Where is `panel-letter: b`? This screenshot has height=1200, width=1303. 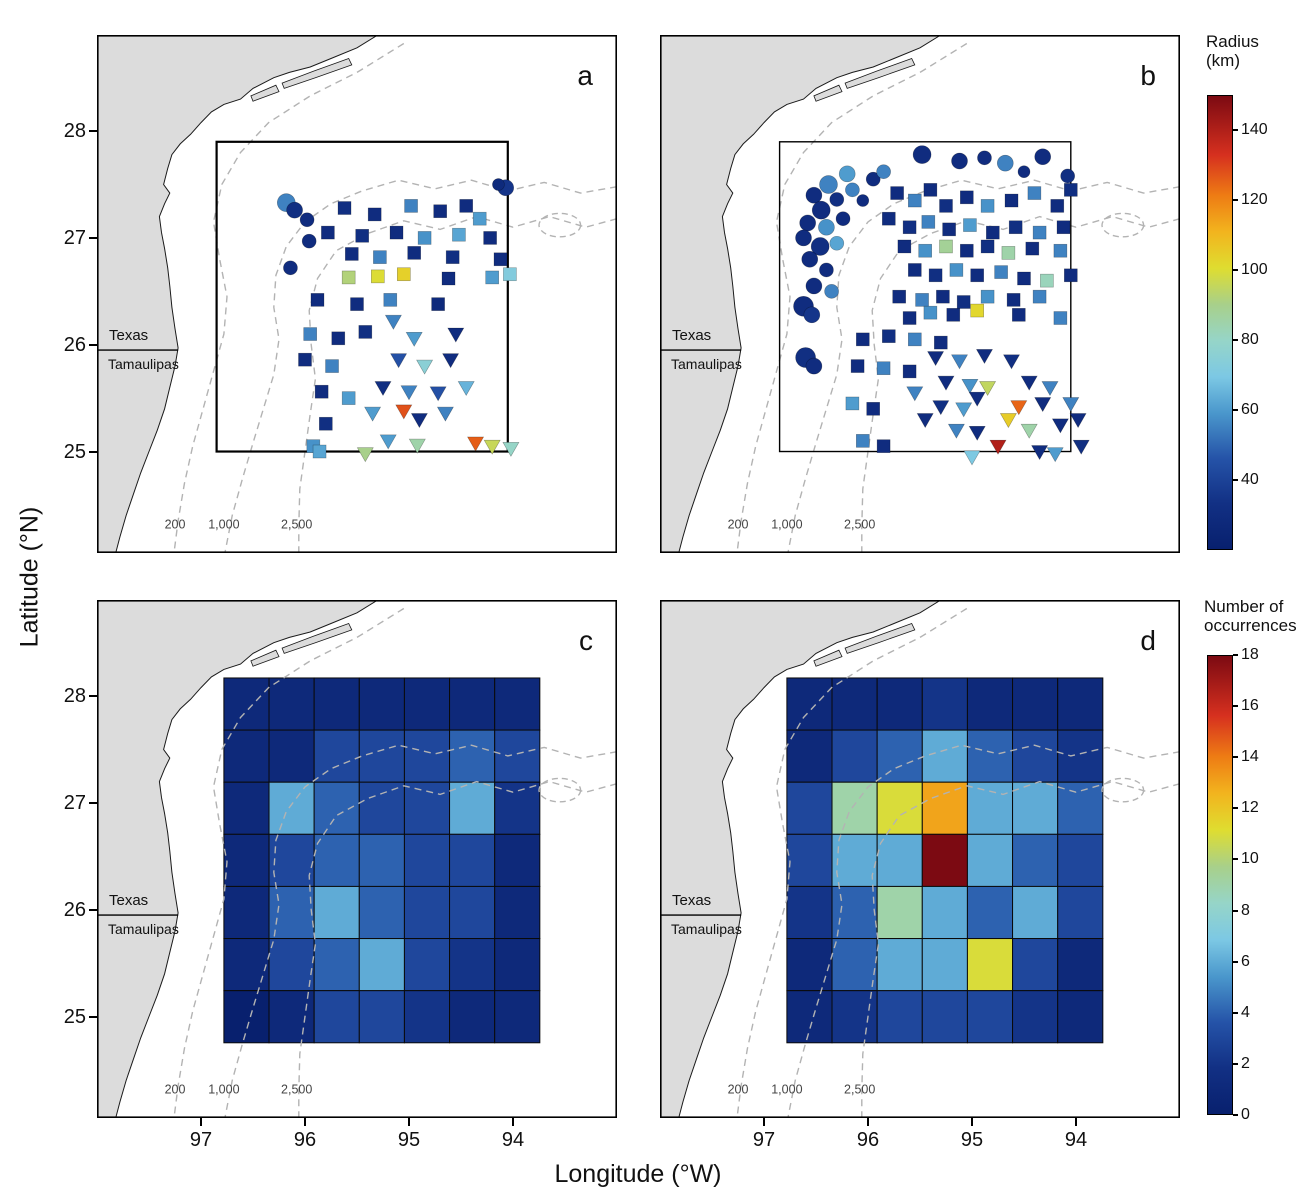 panel-letter: b is located at coordinates (1148, 75).